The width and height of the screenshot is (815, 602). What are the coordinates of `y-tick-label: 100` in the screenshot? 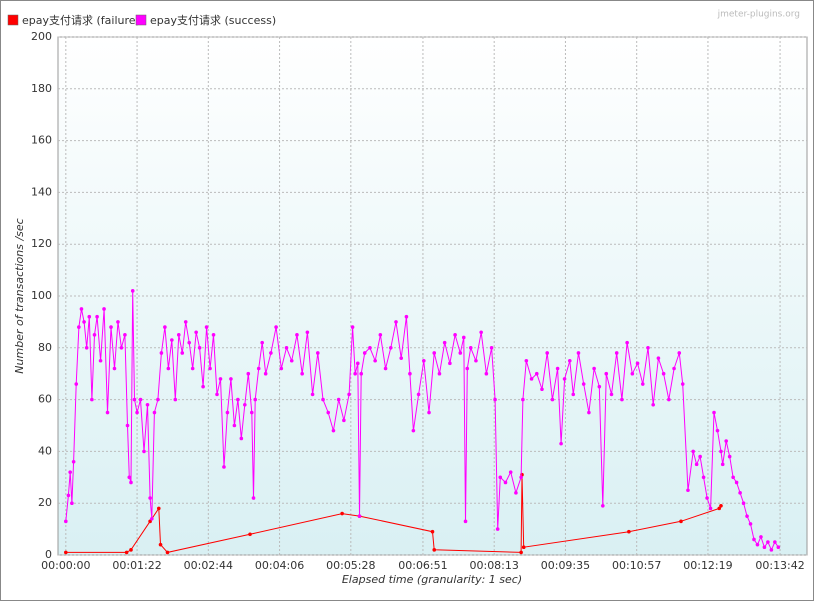 It's located at (41, 295).